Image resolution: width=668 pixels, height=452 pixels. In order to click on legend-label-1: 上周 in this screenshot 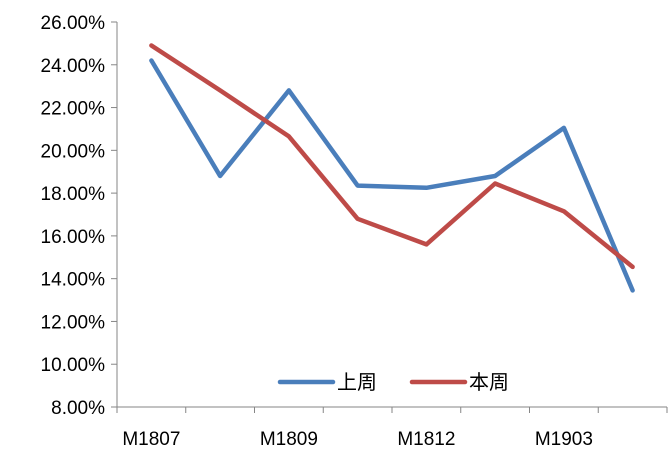, I will do `click(357, 382)`.